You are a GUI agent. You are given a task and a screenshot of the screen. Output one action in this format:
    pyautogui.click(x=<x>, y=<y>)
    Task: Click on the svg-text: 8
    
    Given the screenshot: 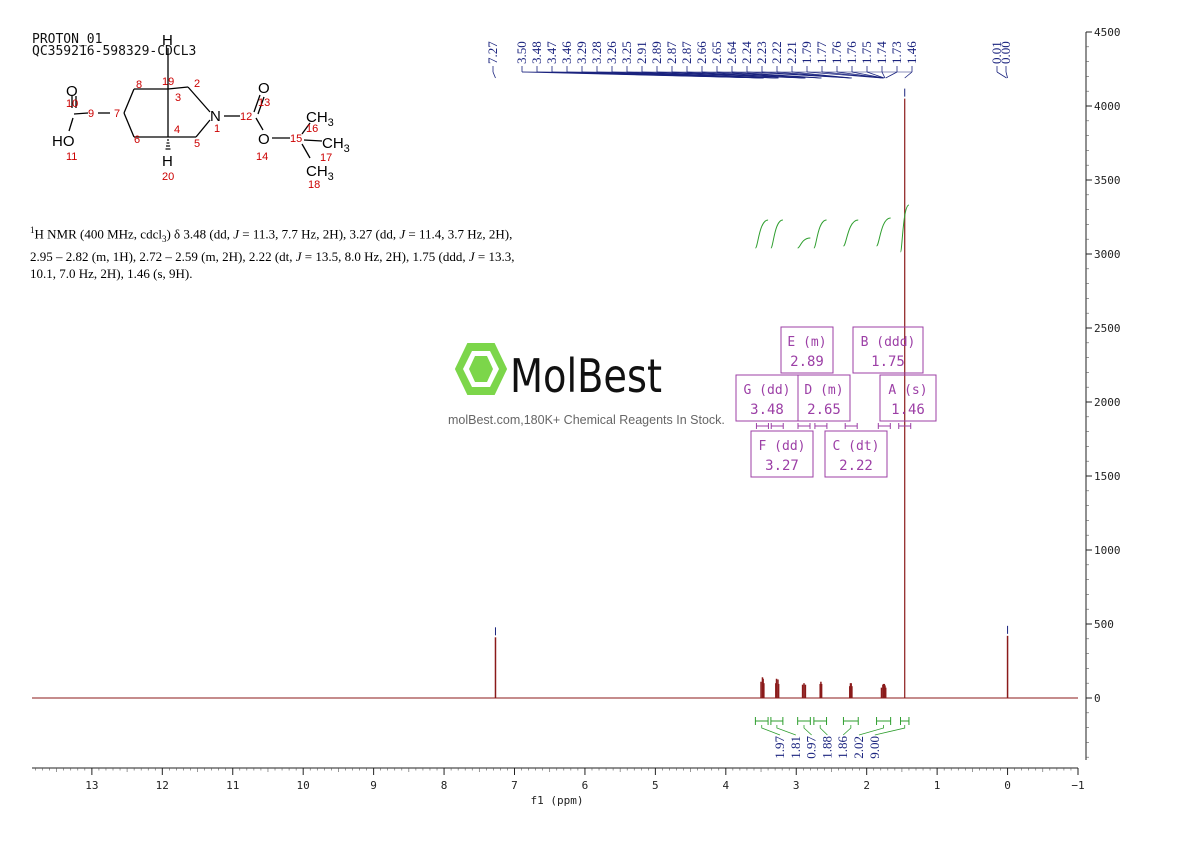 What is the action you would take?
    pyautogui.click(x=139, y=85)
    